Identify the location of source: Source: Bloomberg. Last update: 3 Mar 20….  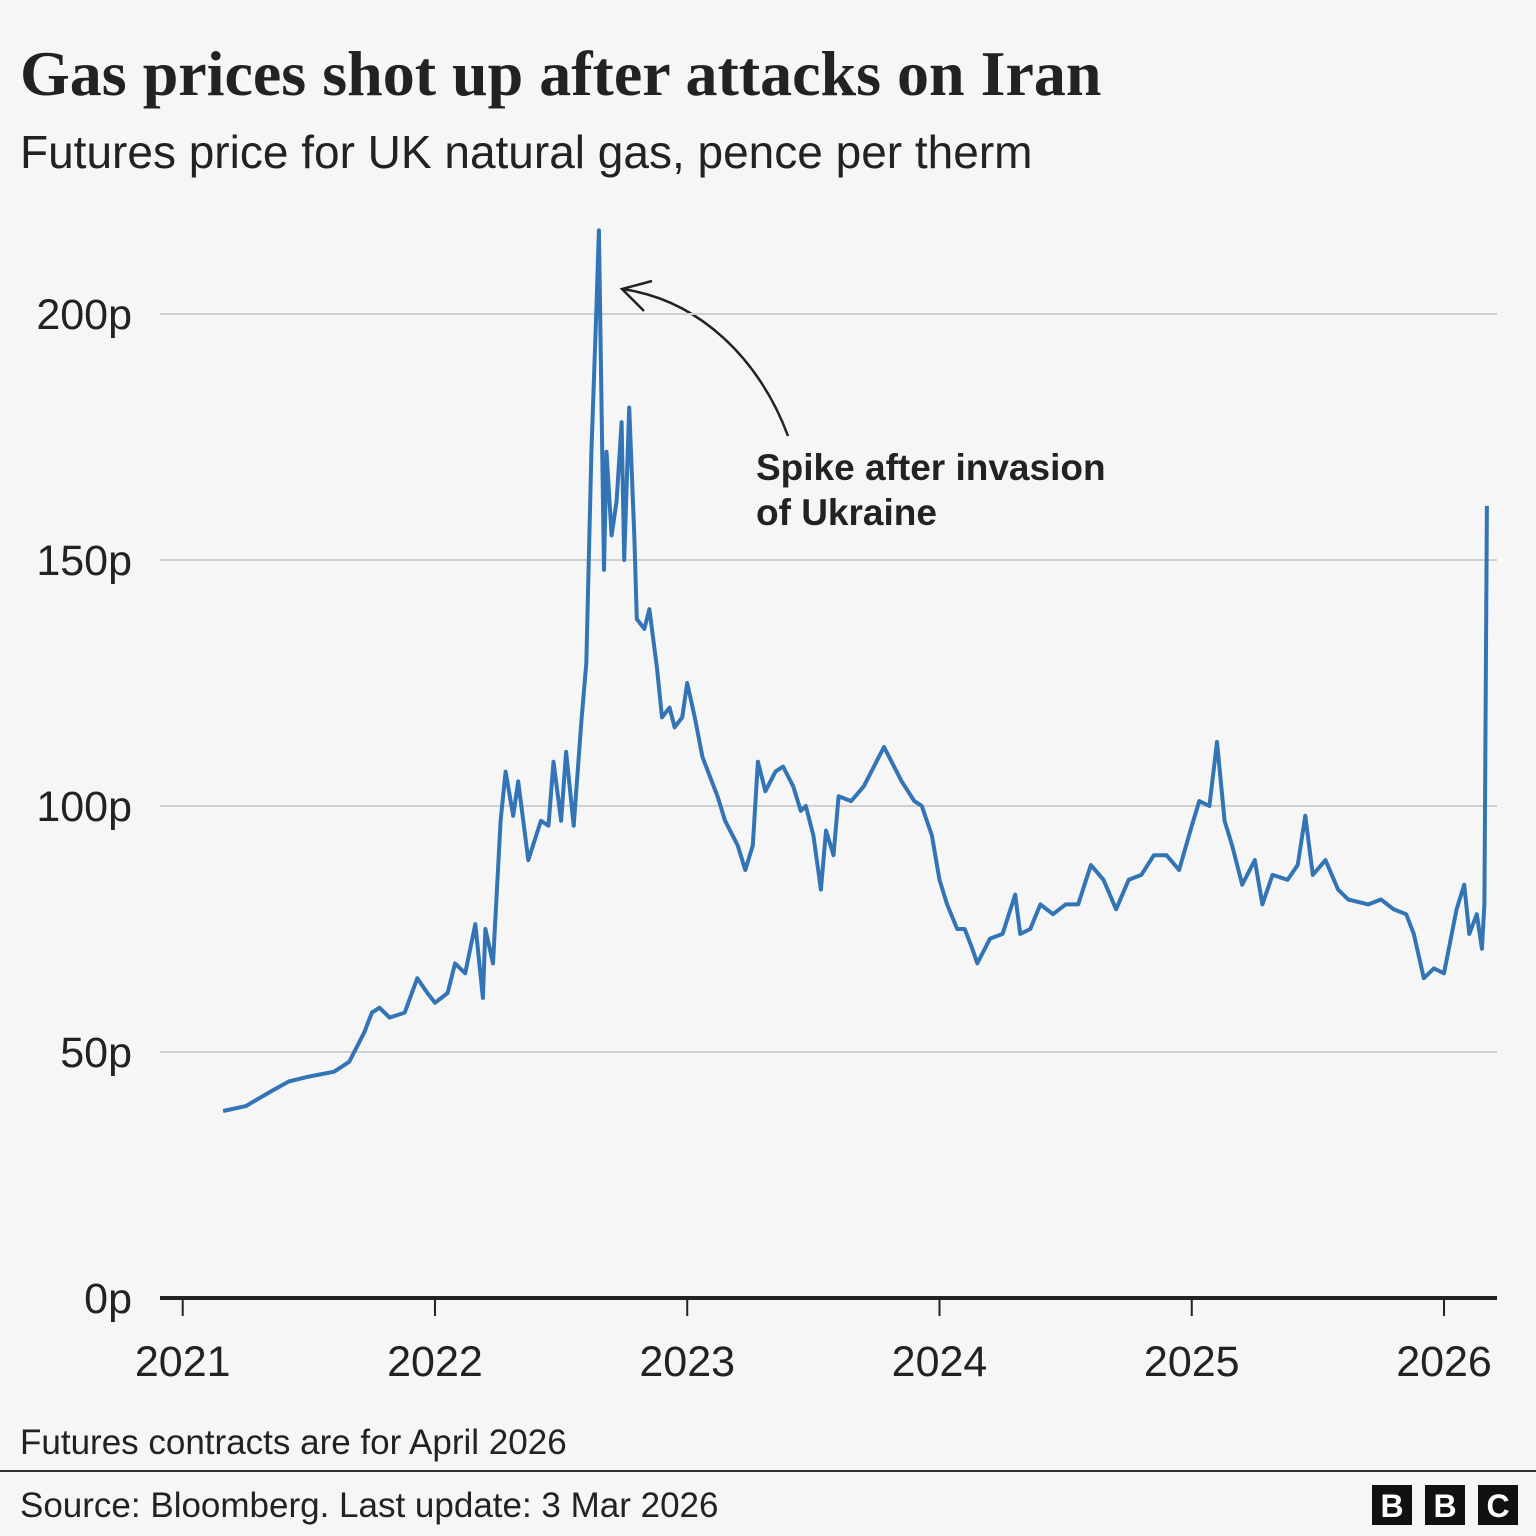
(369, 1505).